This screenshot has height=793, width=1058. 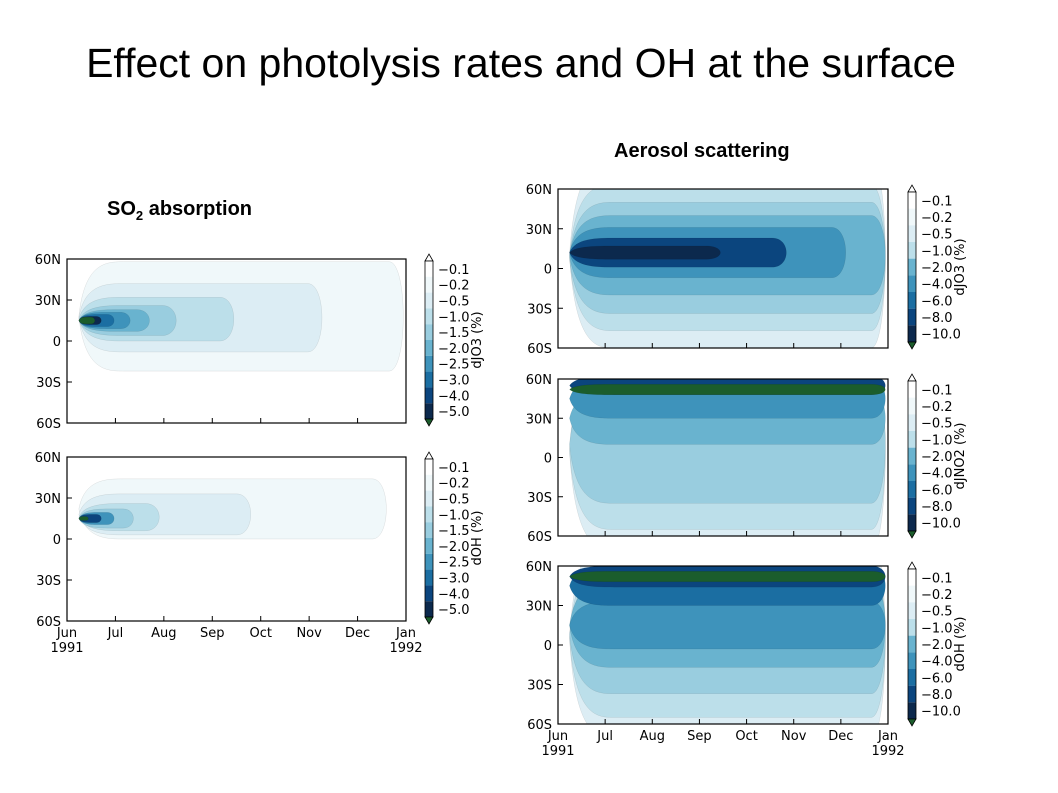 I want to click on x-tick-label: Jan, so click(x=887, y=736).